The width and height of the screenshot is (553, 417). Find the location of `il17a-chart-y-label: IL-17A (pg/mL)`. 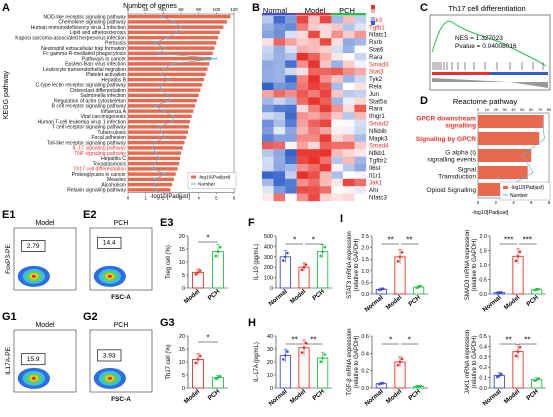

il17a-chart-y-label: IL-17A (pg/mL) is located at coordinates (257, 362).